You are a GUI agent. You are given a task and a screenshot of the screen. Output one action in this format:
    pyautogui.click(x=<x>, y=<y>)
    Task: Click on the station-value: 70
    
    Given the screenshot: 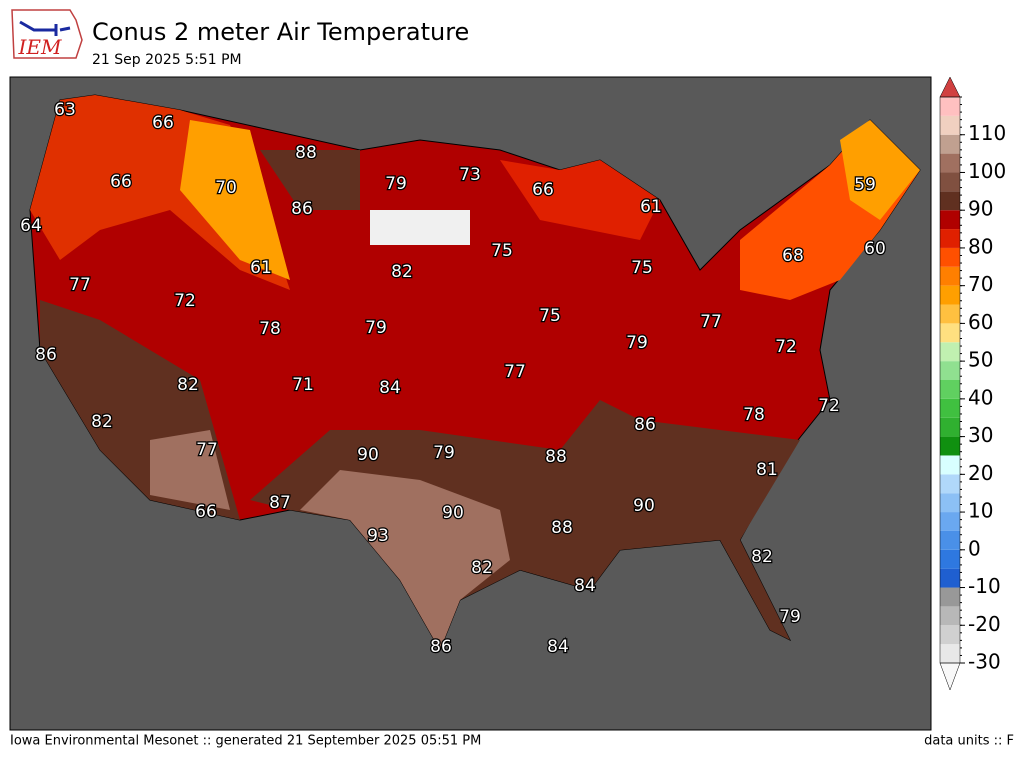 What is the action you would take?
    pyautogui.click(x=226, y=188)
    